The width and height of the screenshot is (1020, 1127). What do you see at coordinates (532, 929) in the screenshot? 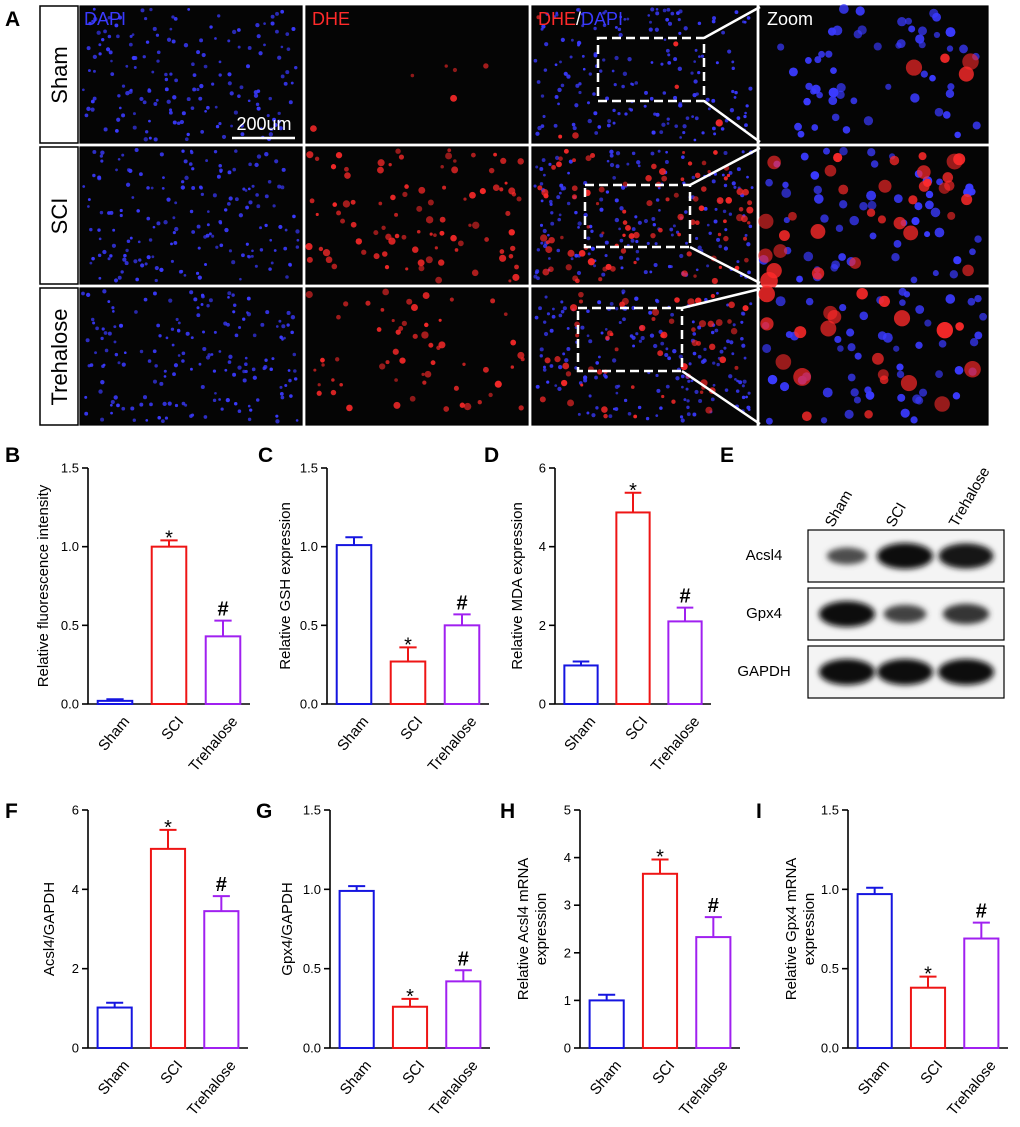
I see `y-axis-label: Relative Acsl4 mRNAexpression` at bounding box center [532, 929].